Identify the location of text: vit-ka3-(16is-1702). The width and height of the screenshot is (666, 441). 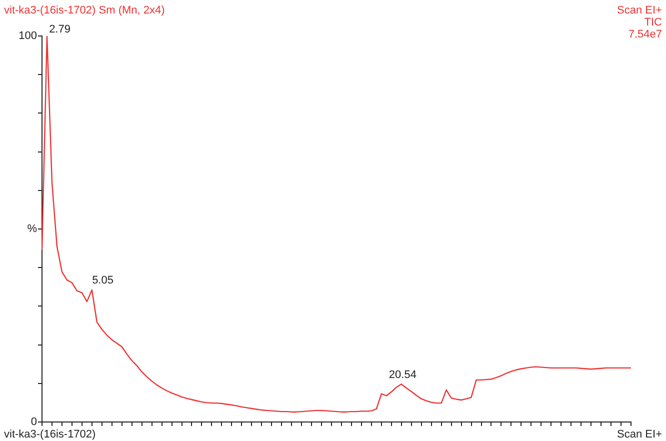
(50, 434).